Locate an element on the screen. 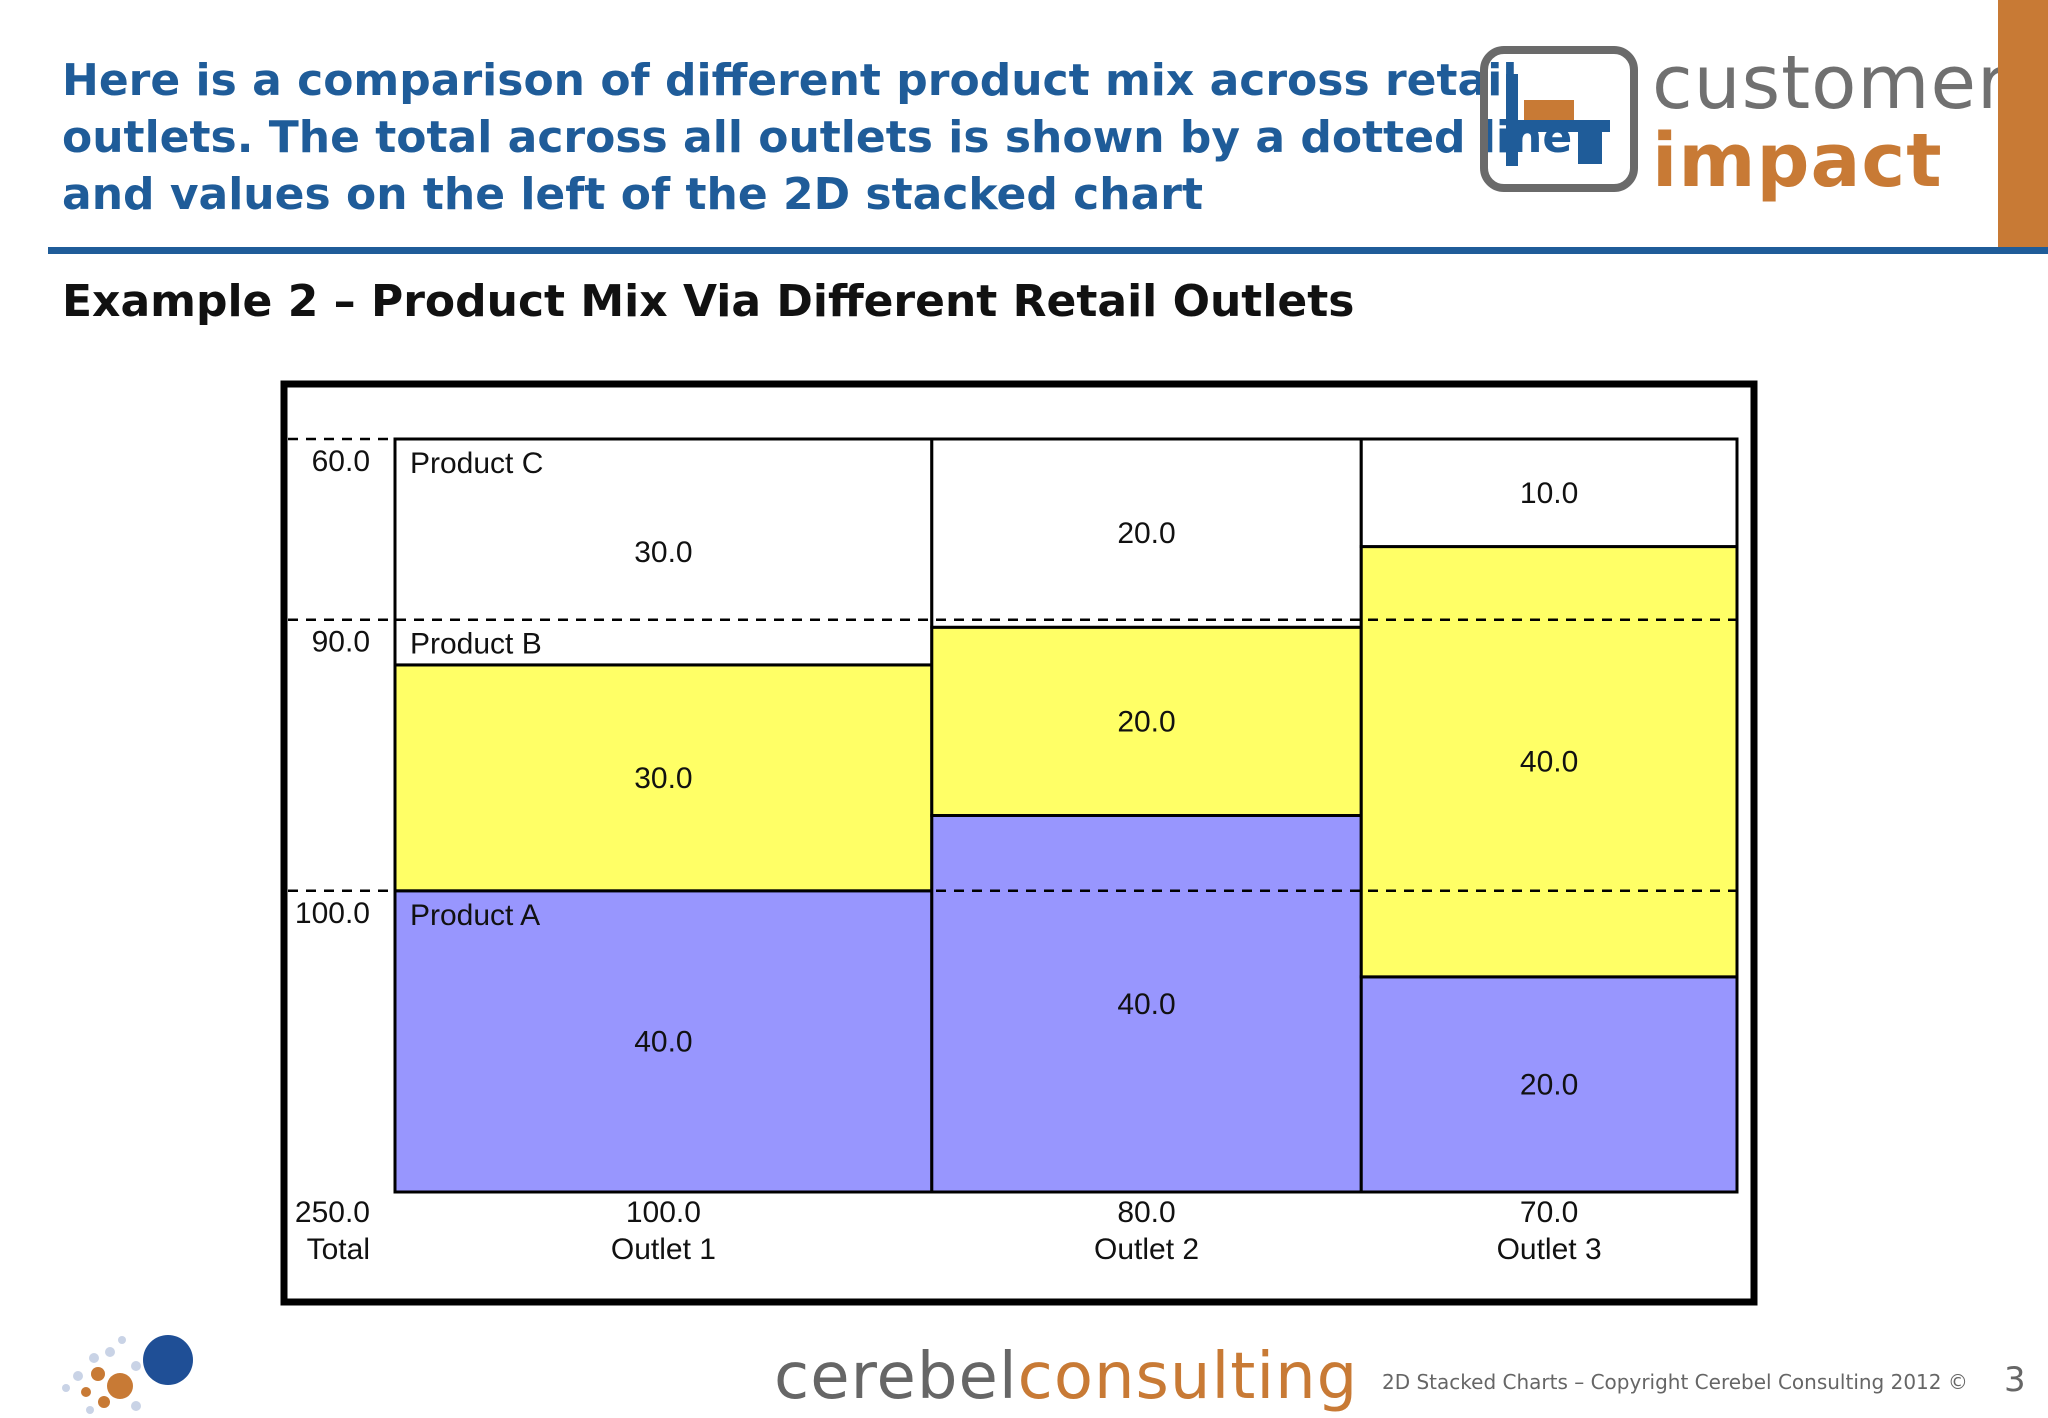 Image resolution: width=2048 pixels, height=1418 pixels. customer-impact-logo-icon is located at coordinates (1559, 119).